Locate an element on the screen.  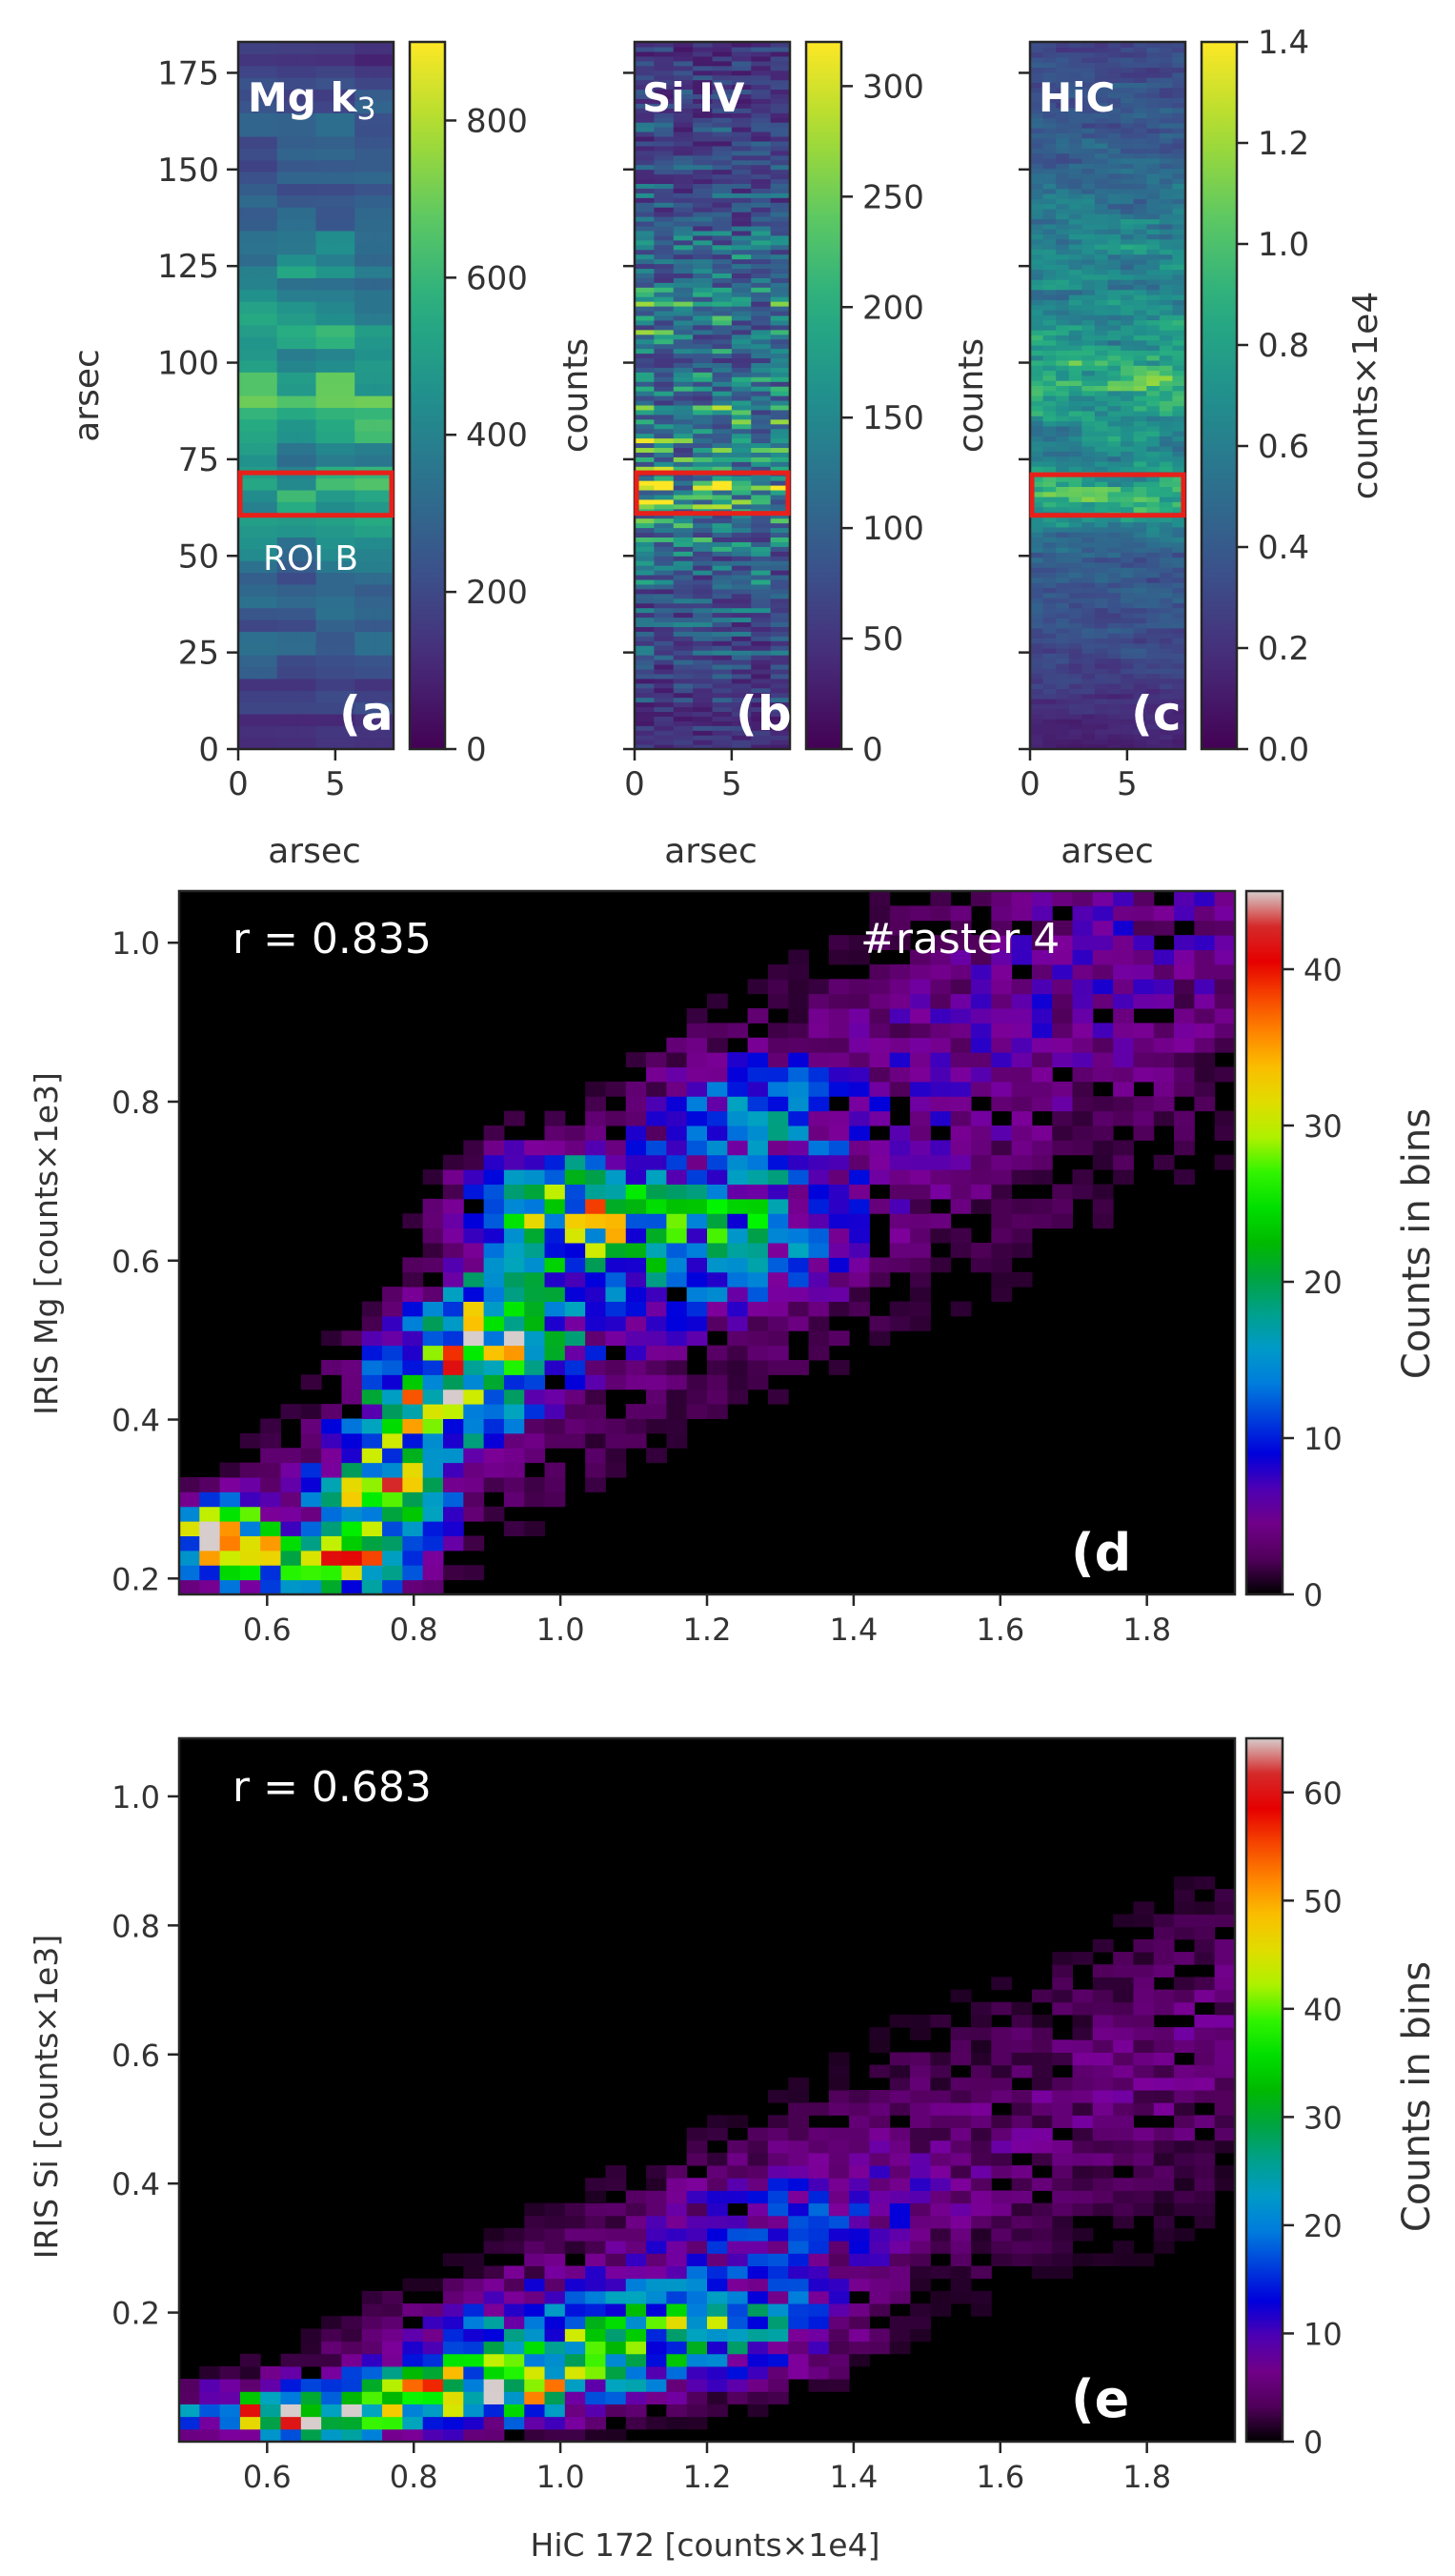
panel-b-frame is located at coordinates (713, 395).